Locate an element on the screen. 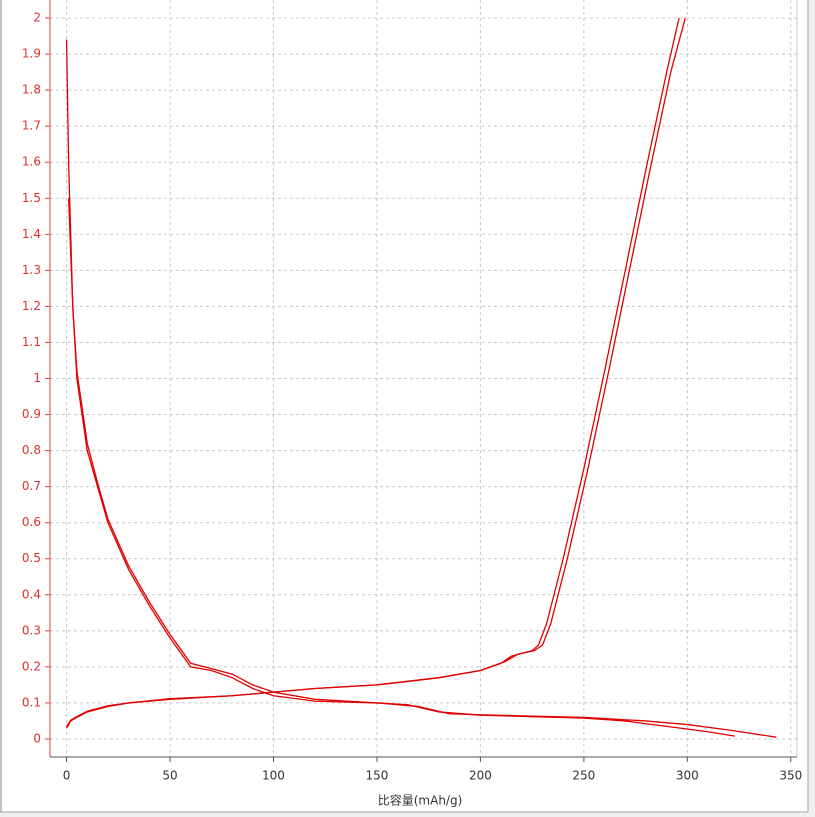  y-tick-label: 0.1 is located at coordinates (31, 702).